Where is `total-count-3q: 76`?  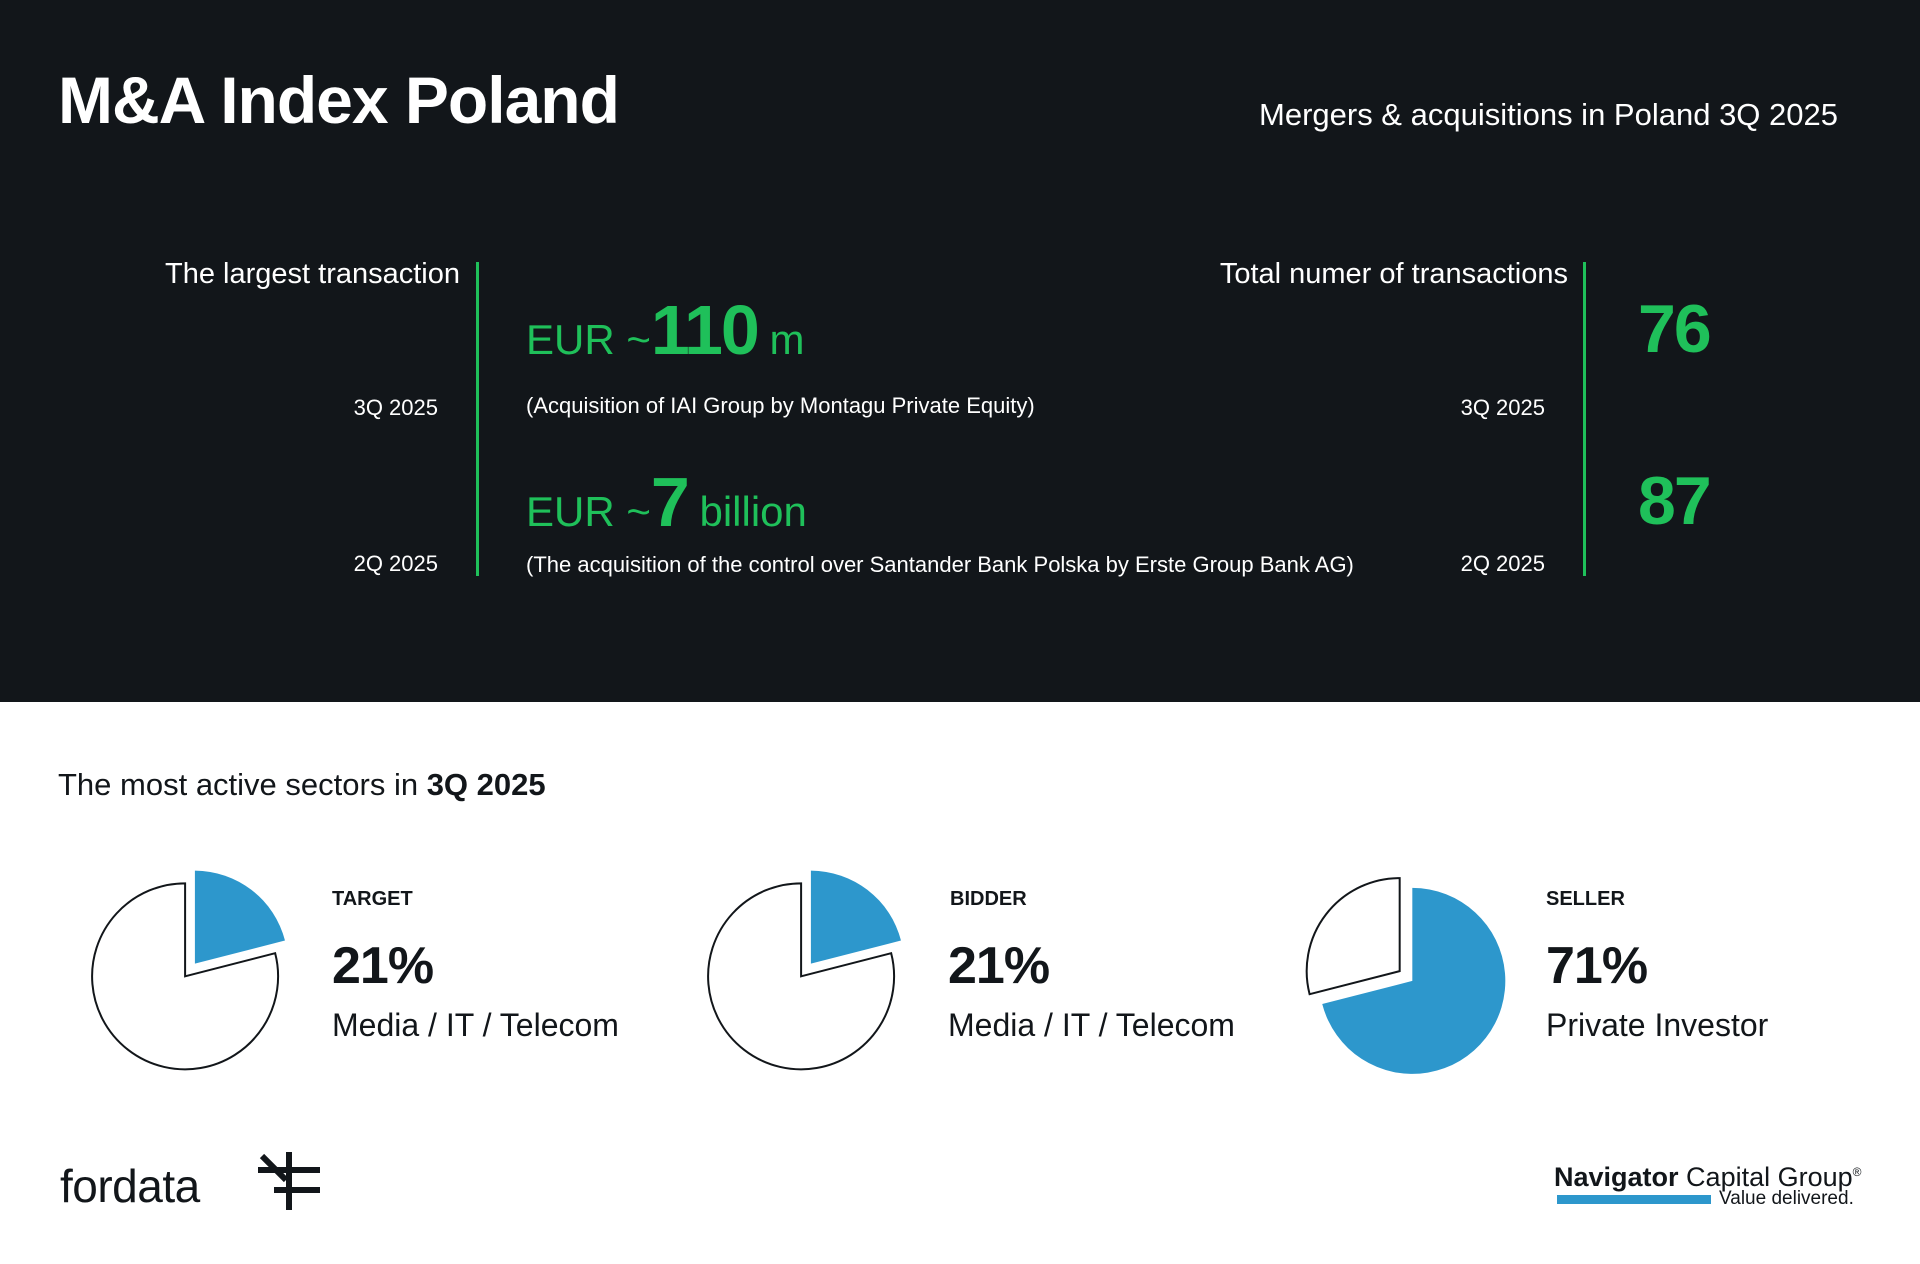
total-count-3q: 76 is located at coordinates (1675, 329).